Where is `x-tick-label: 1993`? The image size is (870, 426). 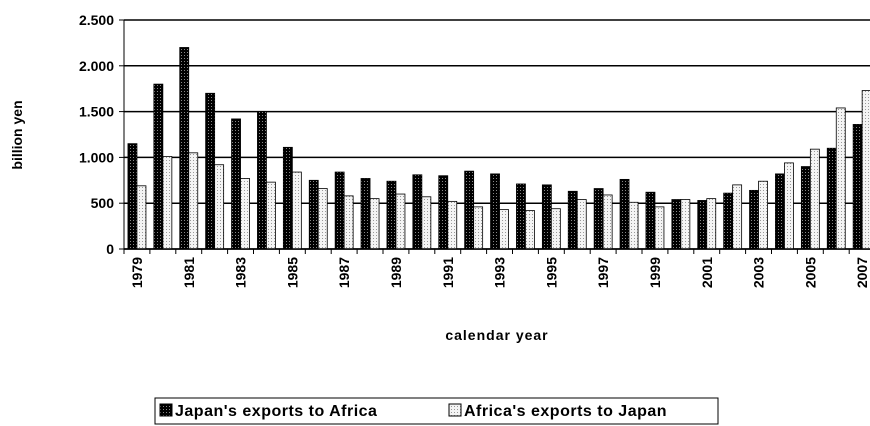
x-tick-label: 1993 is located at coordinates (500, 272).